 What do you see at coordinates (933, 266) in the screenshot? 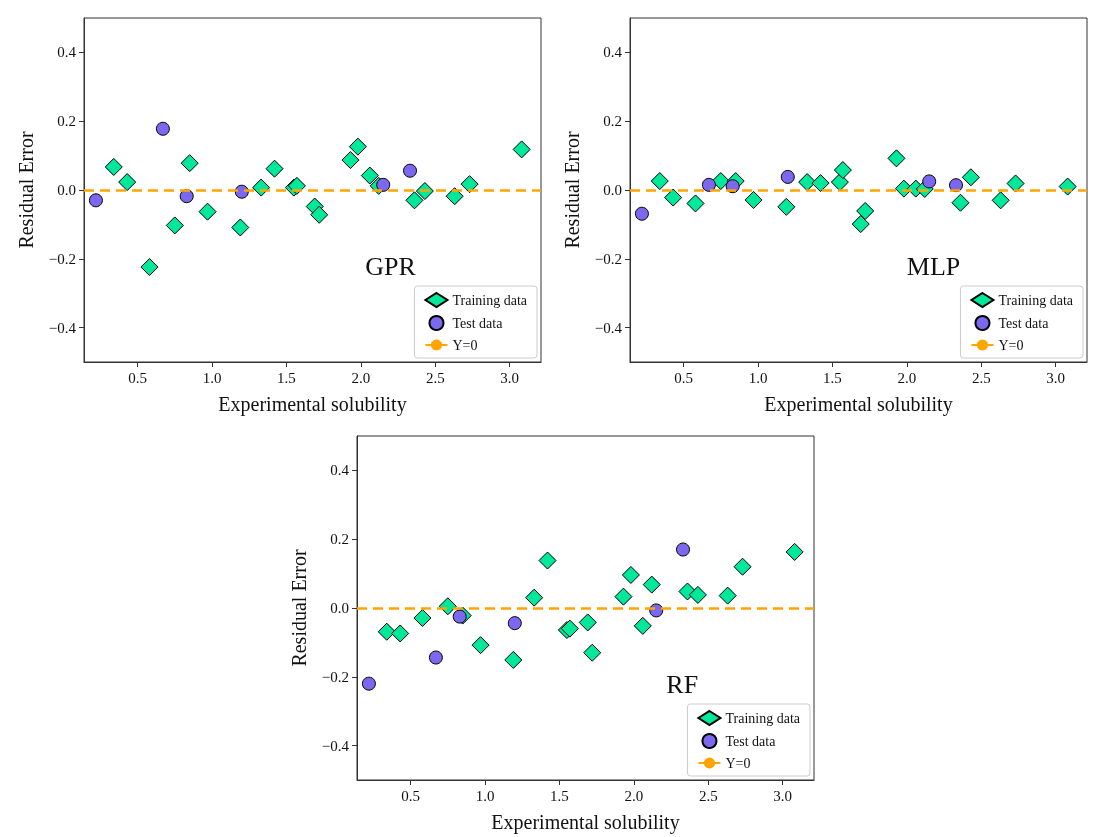
I see `text: MLP` at bounding box center [933, 266].